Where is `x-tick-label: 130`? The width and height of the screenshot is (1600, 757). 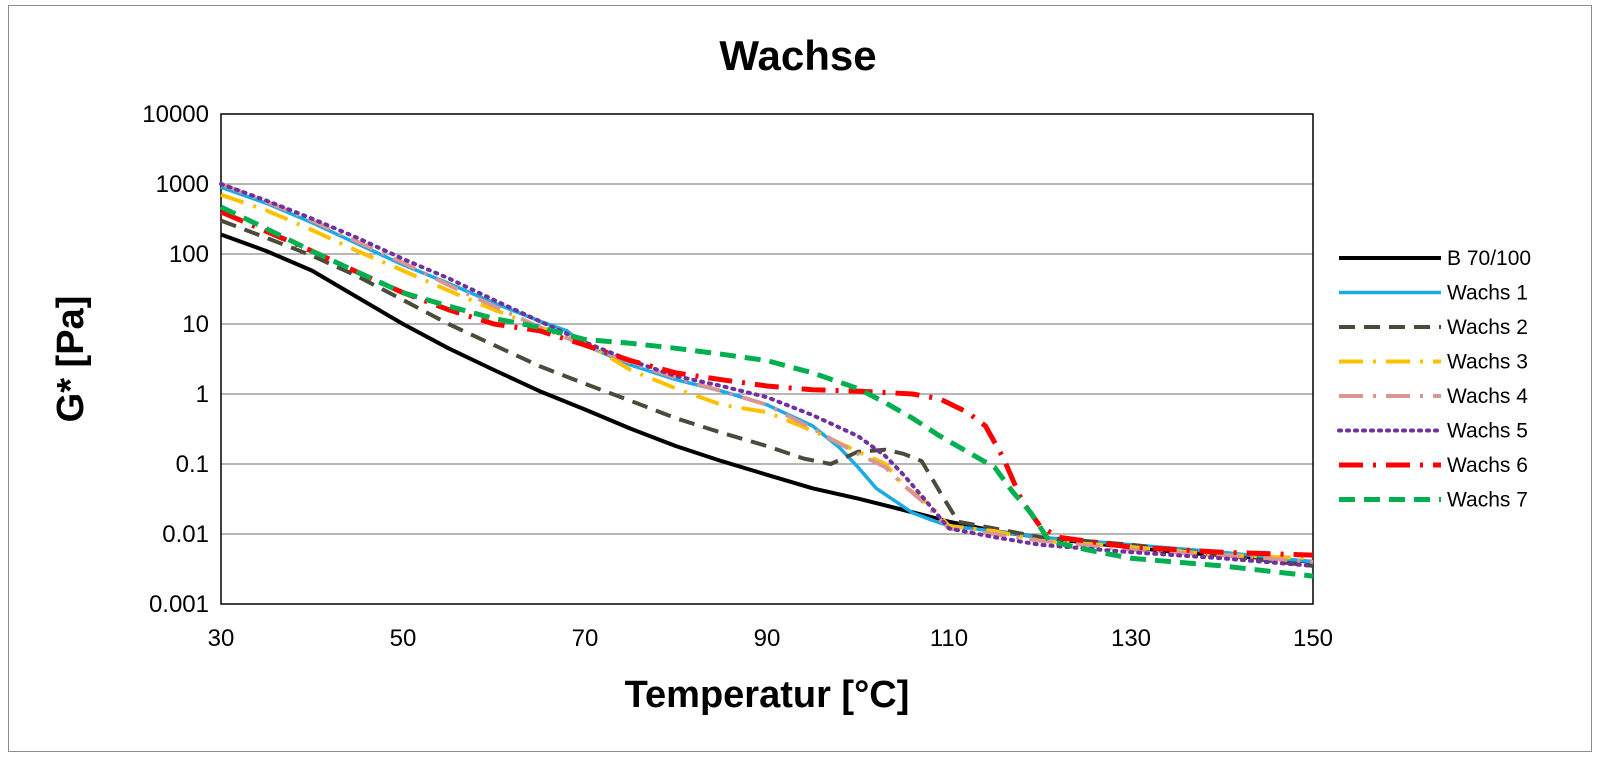 x-tick-label: 130 is located at coordinates (1131, 638).